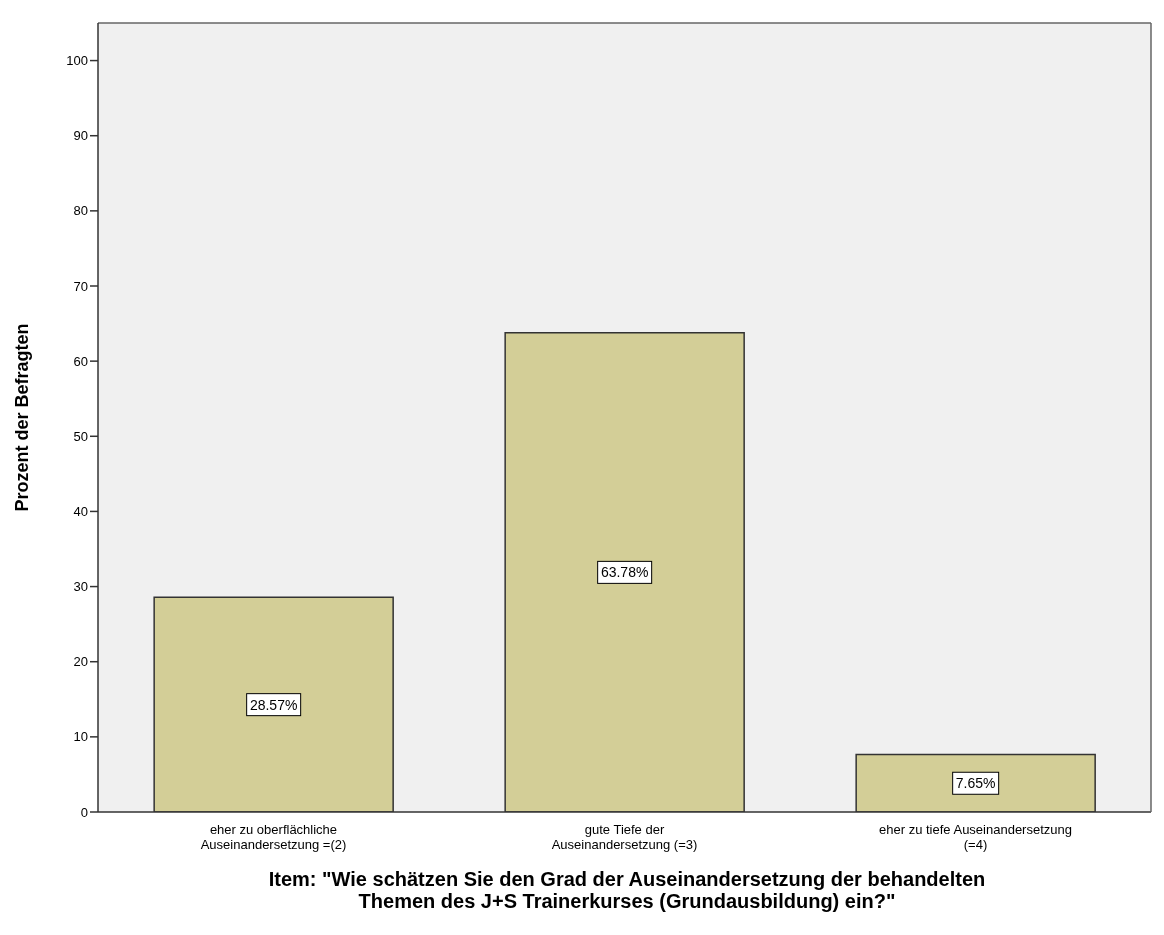 The image size is (1164, 935). What do you see at coordinates (80, 436) in the screenshot?
I see `y-tick-label: 50` at bounding box center [80, 436].